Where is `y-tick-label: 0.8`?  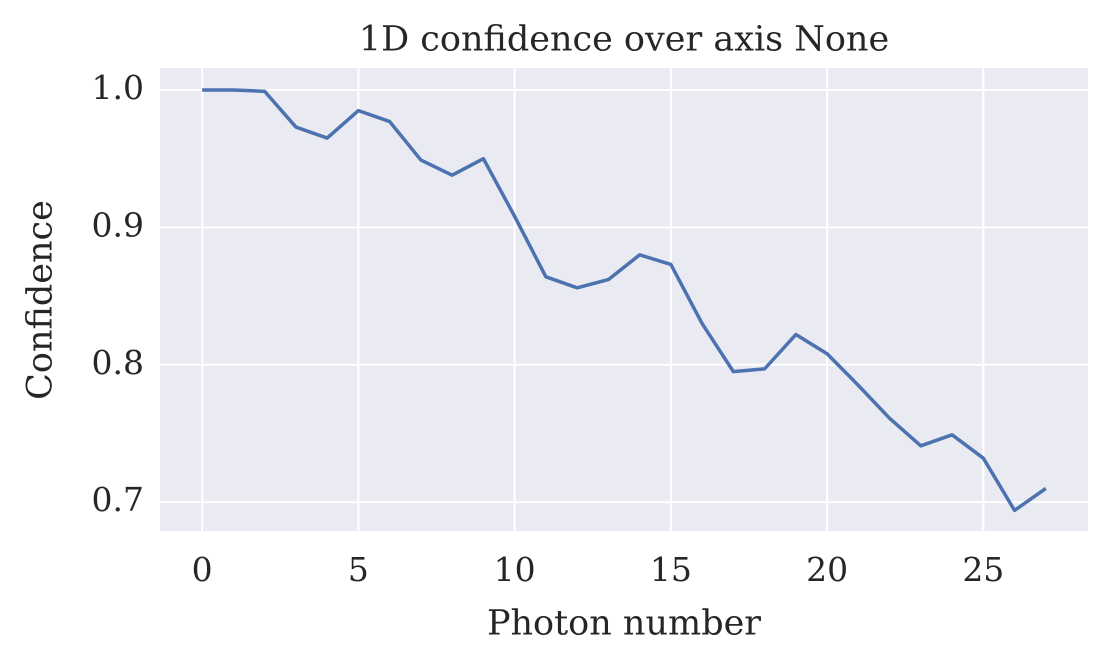
y-tick-label: 0.8 is located at coordinates (118, 362).